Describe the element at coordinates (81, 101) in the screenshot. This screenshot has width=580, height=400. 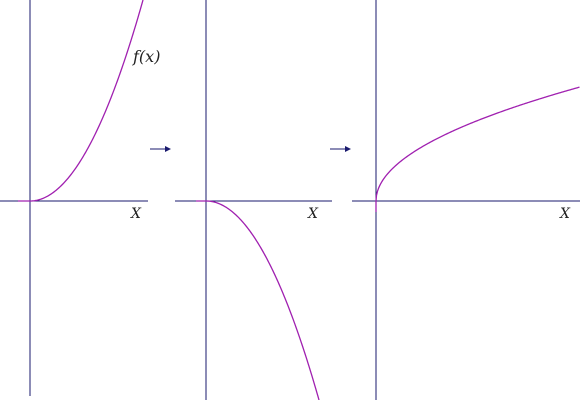
I see `panel-1-curve` at that location.